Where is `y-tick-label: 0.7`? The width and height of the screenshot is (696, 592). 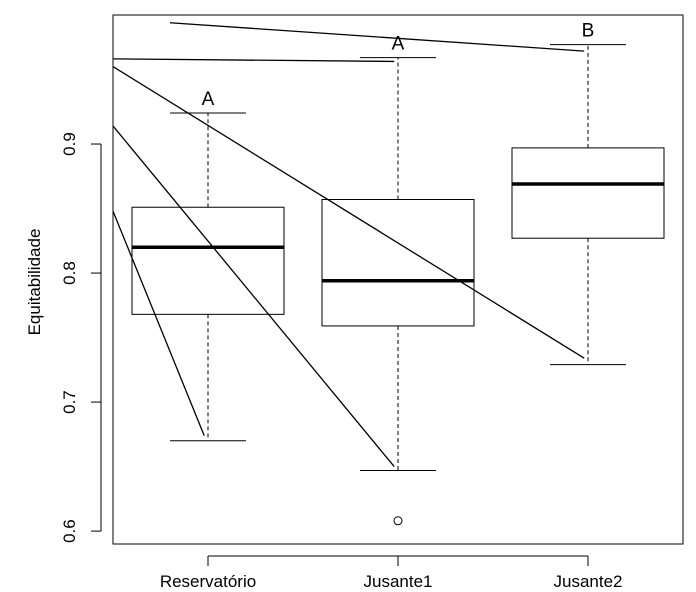 y-tick-label: 0.7 is located at coordinates (69, 402).